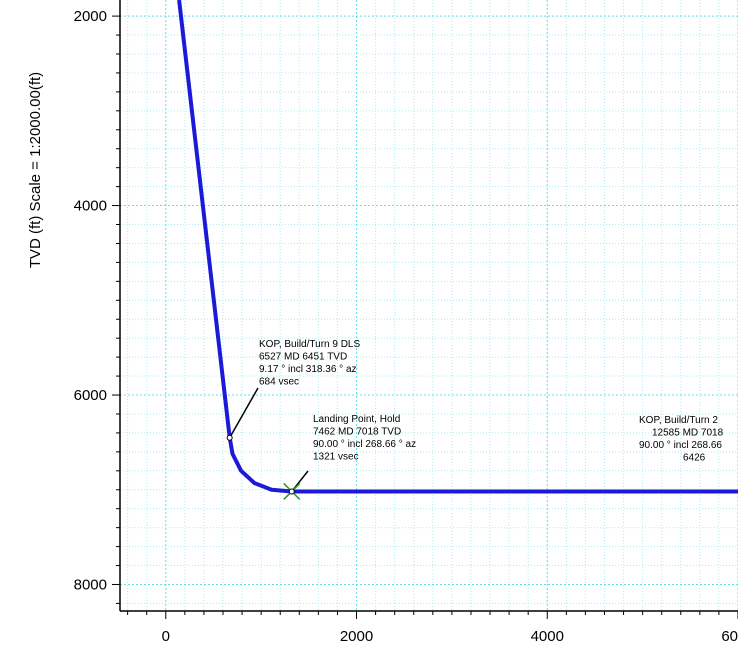 This screenshot has height=653, width=738. Describe the element at coordinates (688, 433) in the screenshot. I see `kop-2-annotation-text: 12585 MD 7018` at that location.